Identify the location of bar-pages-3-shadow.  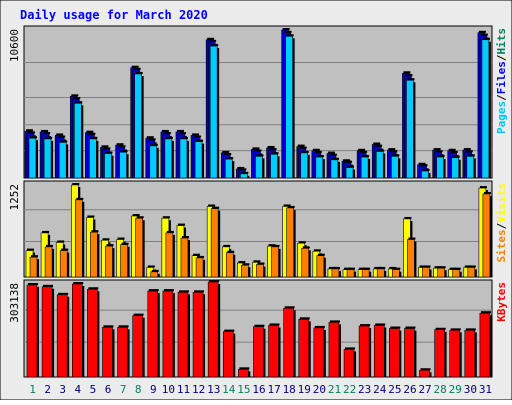
(67, 161).